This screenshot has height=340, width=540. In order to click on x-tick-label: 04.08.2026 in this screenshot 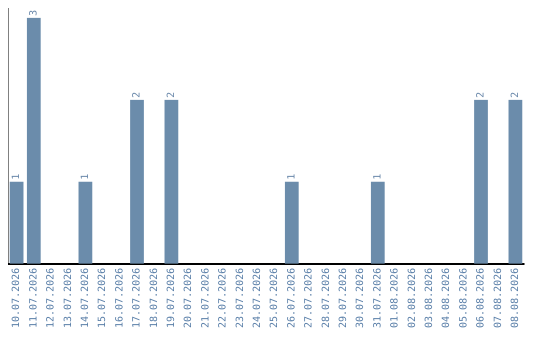, I will do `click(446, 298)`.